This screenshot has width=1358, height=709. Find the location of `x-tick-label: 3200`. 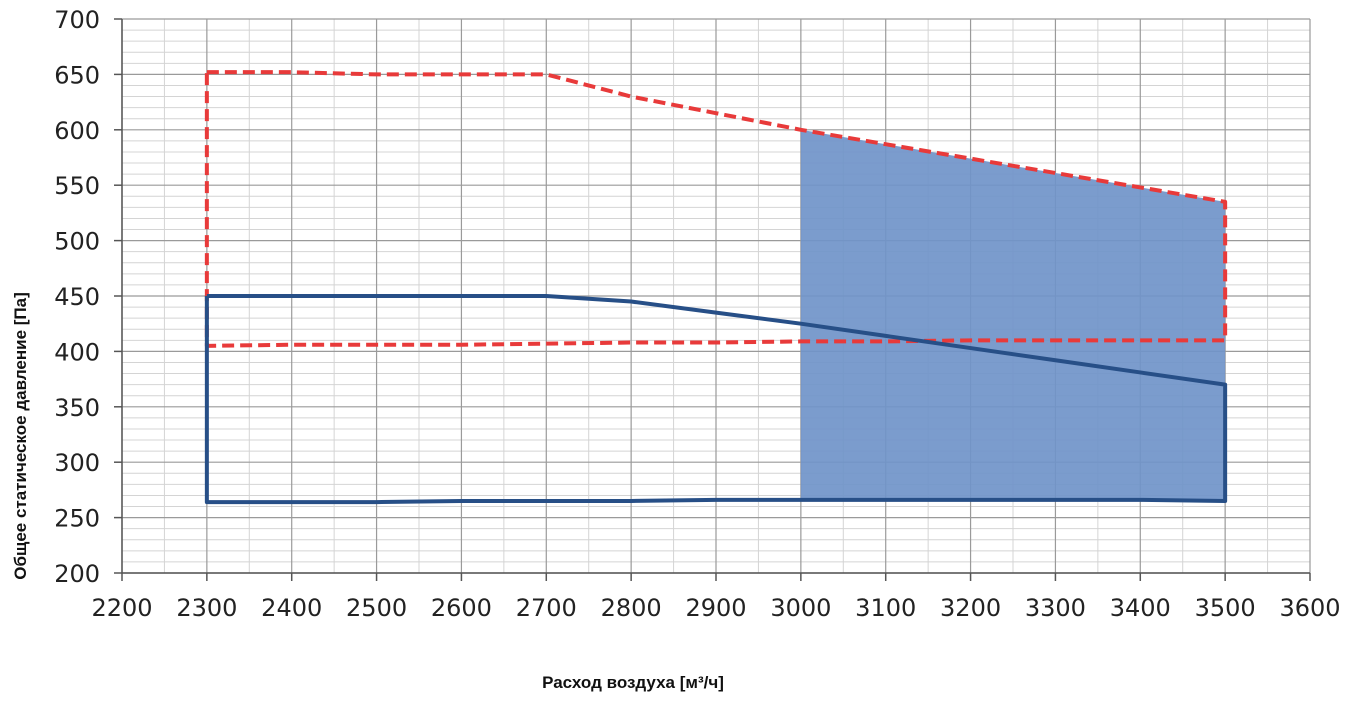

x-tick-label: 3200 is located at coordinates (970, 608).